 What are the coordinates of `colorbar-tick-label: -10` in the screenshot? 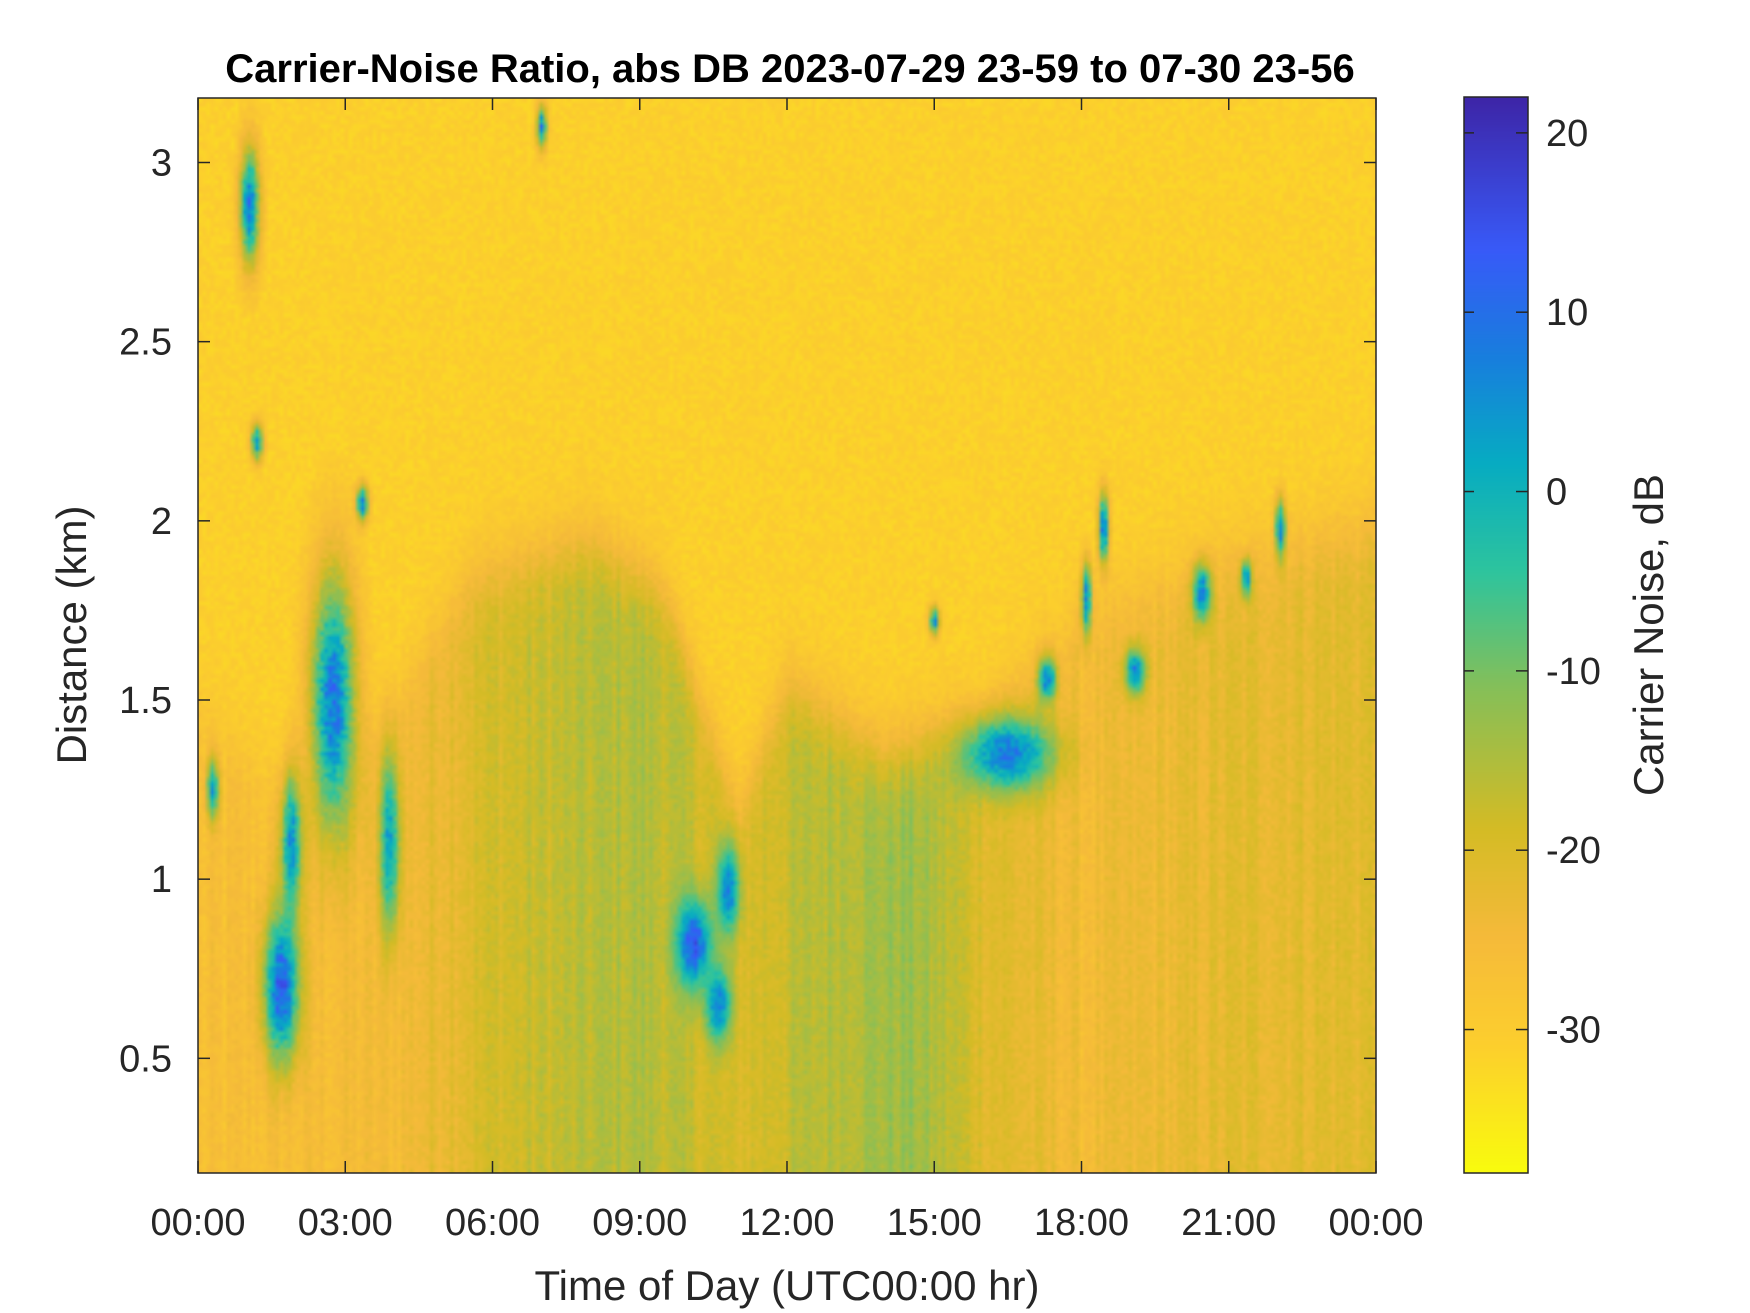 It's located at (1573, 672).